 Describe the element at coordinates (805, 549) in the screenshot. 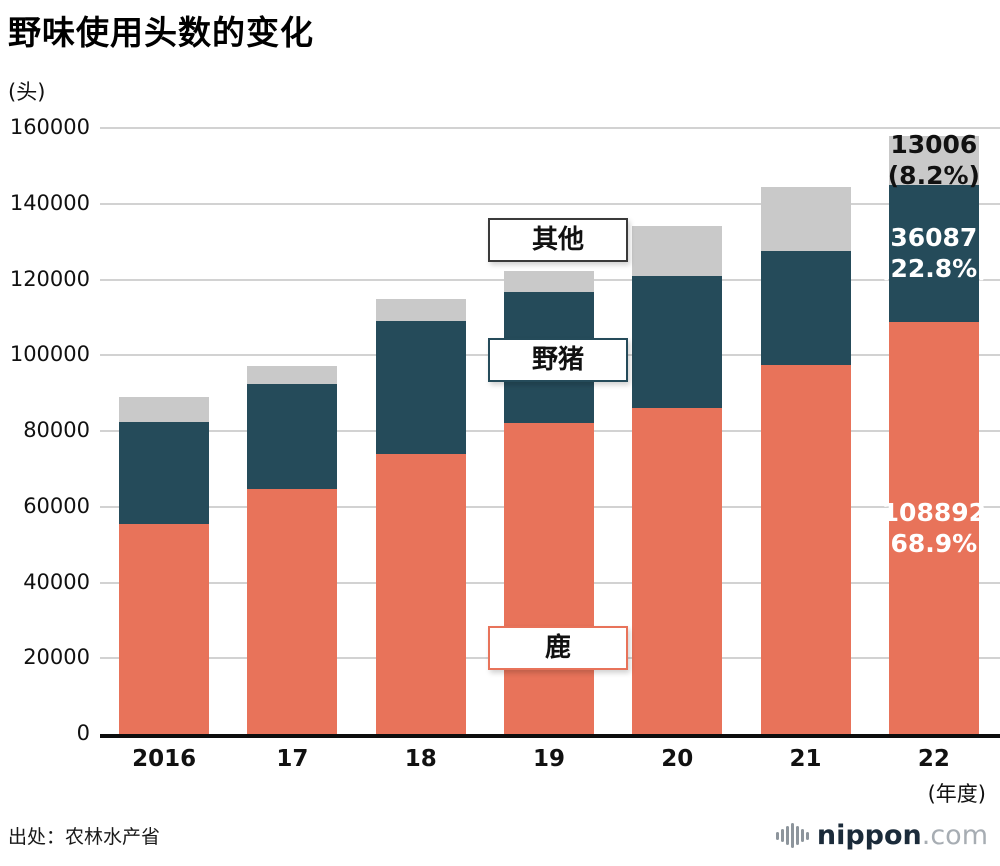

I see `bar-segment-21-deer` at that location.